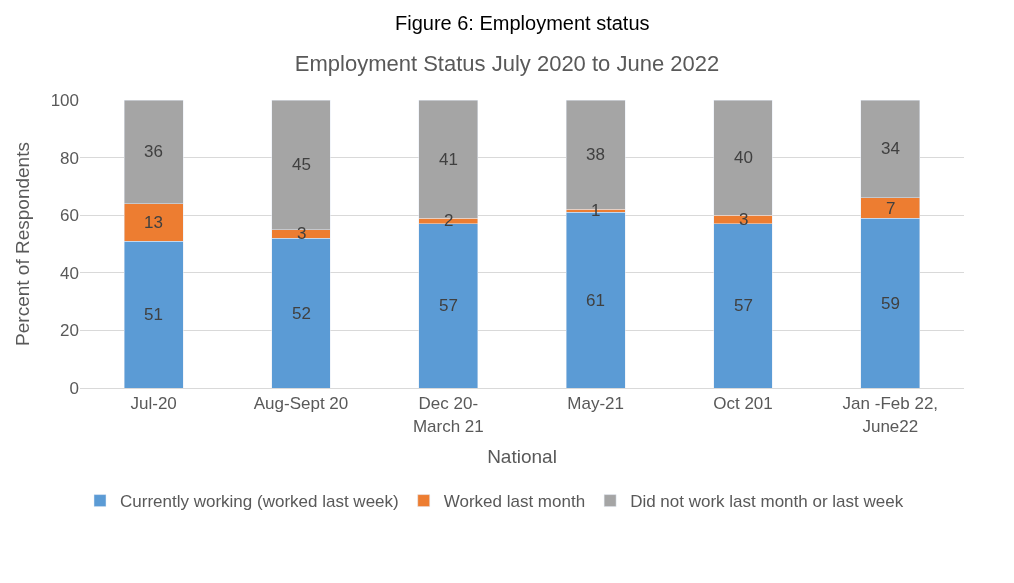 This screenshot has width=1014, height=583. Describe the element at coordinates (153, 151) in the screenshot. I see `data-label: 36` at that location.